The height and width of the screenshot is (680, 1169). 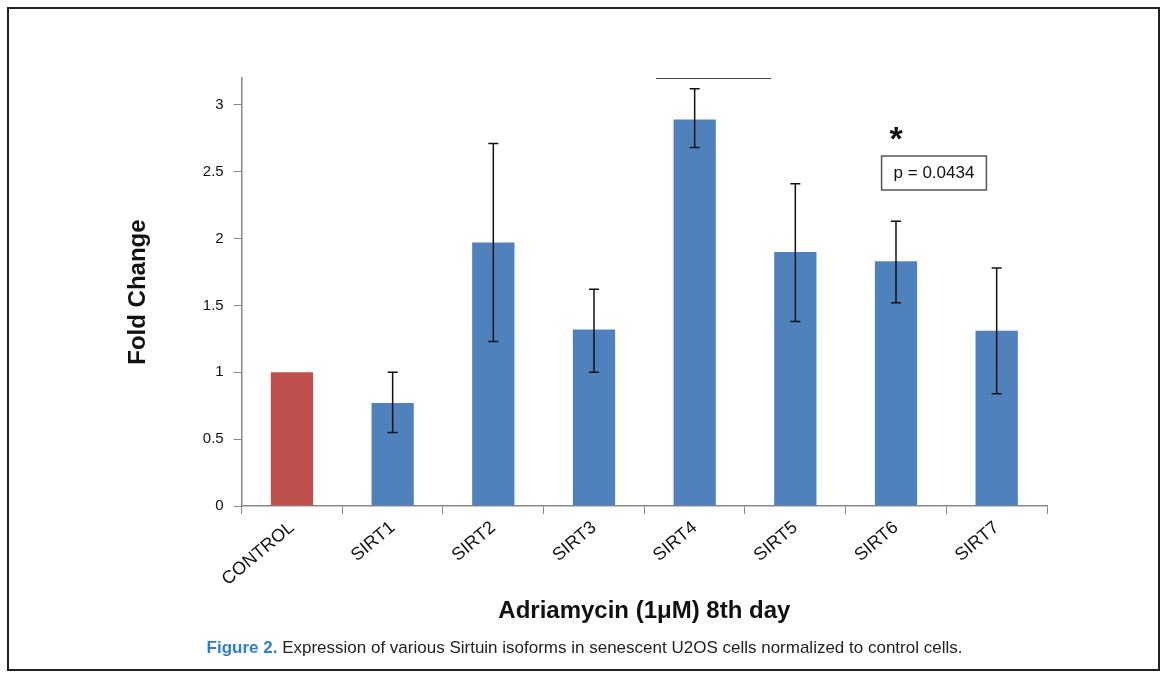 What do you see at coordinates (219, 505) in the screenshot?
I see `y-tick-label: 0` at bounding box center [219, 505].